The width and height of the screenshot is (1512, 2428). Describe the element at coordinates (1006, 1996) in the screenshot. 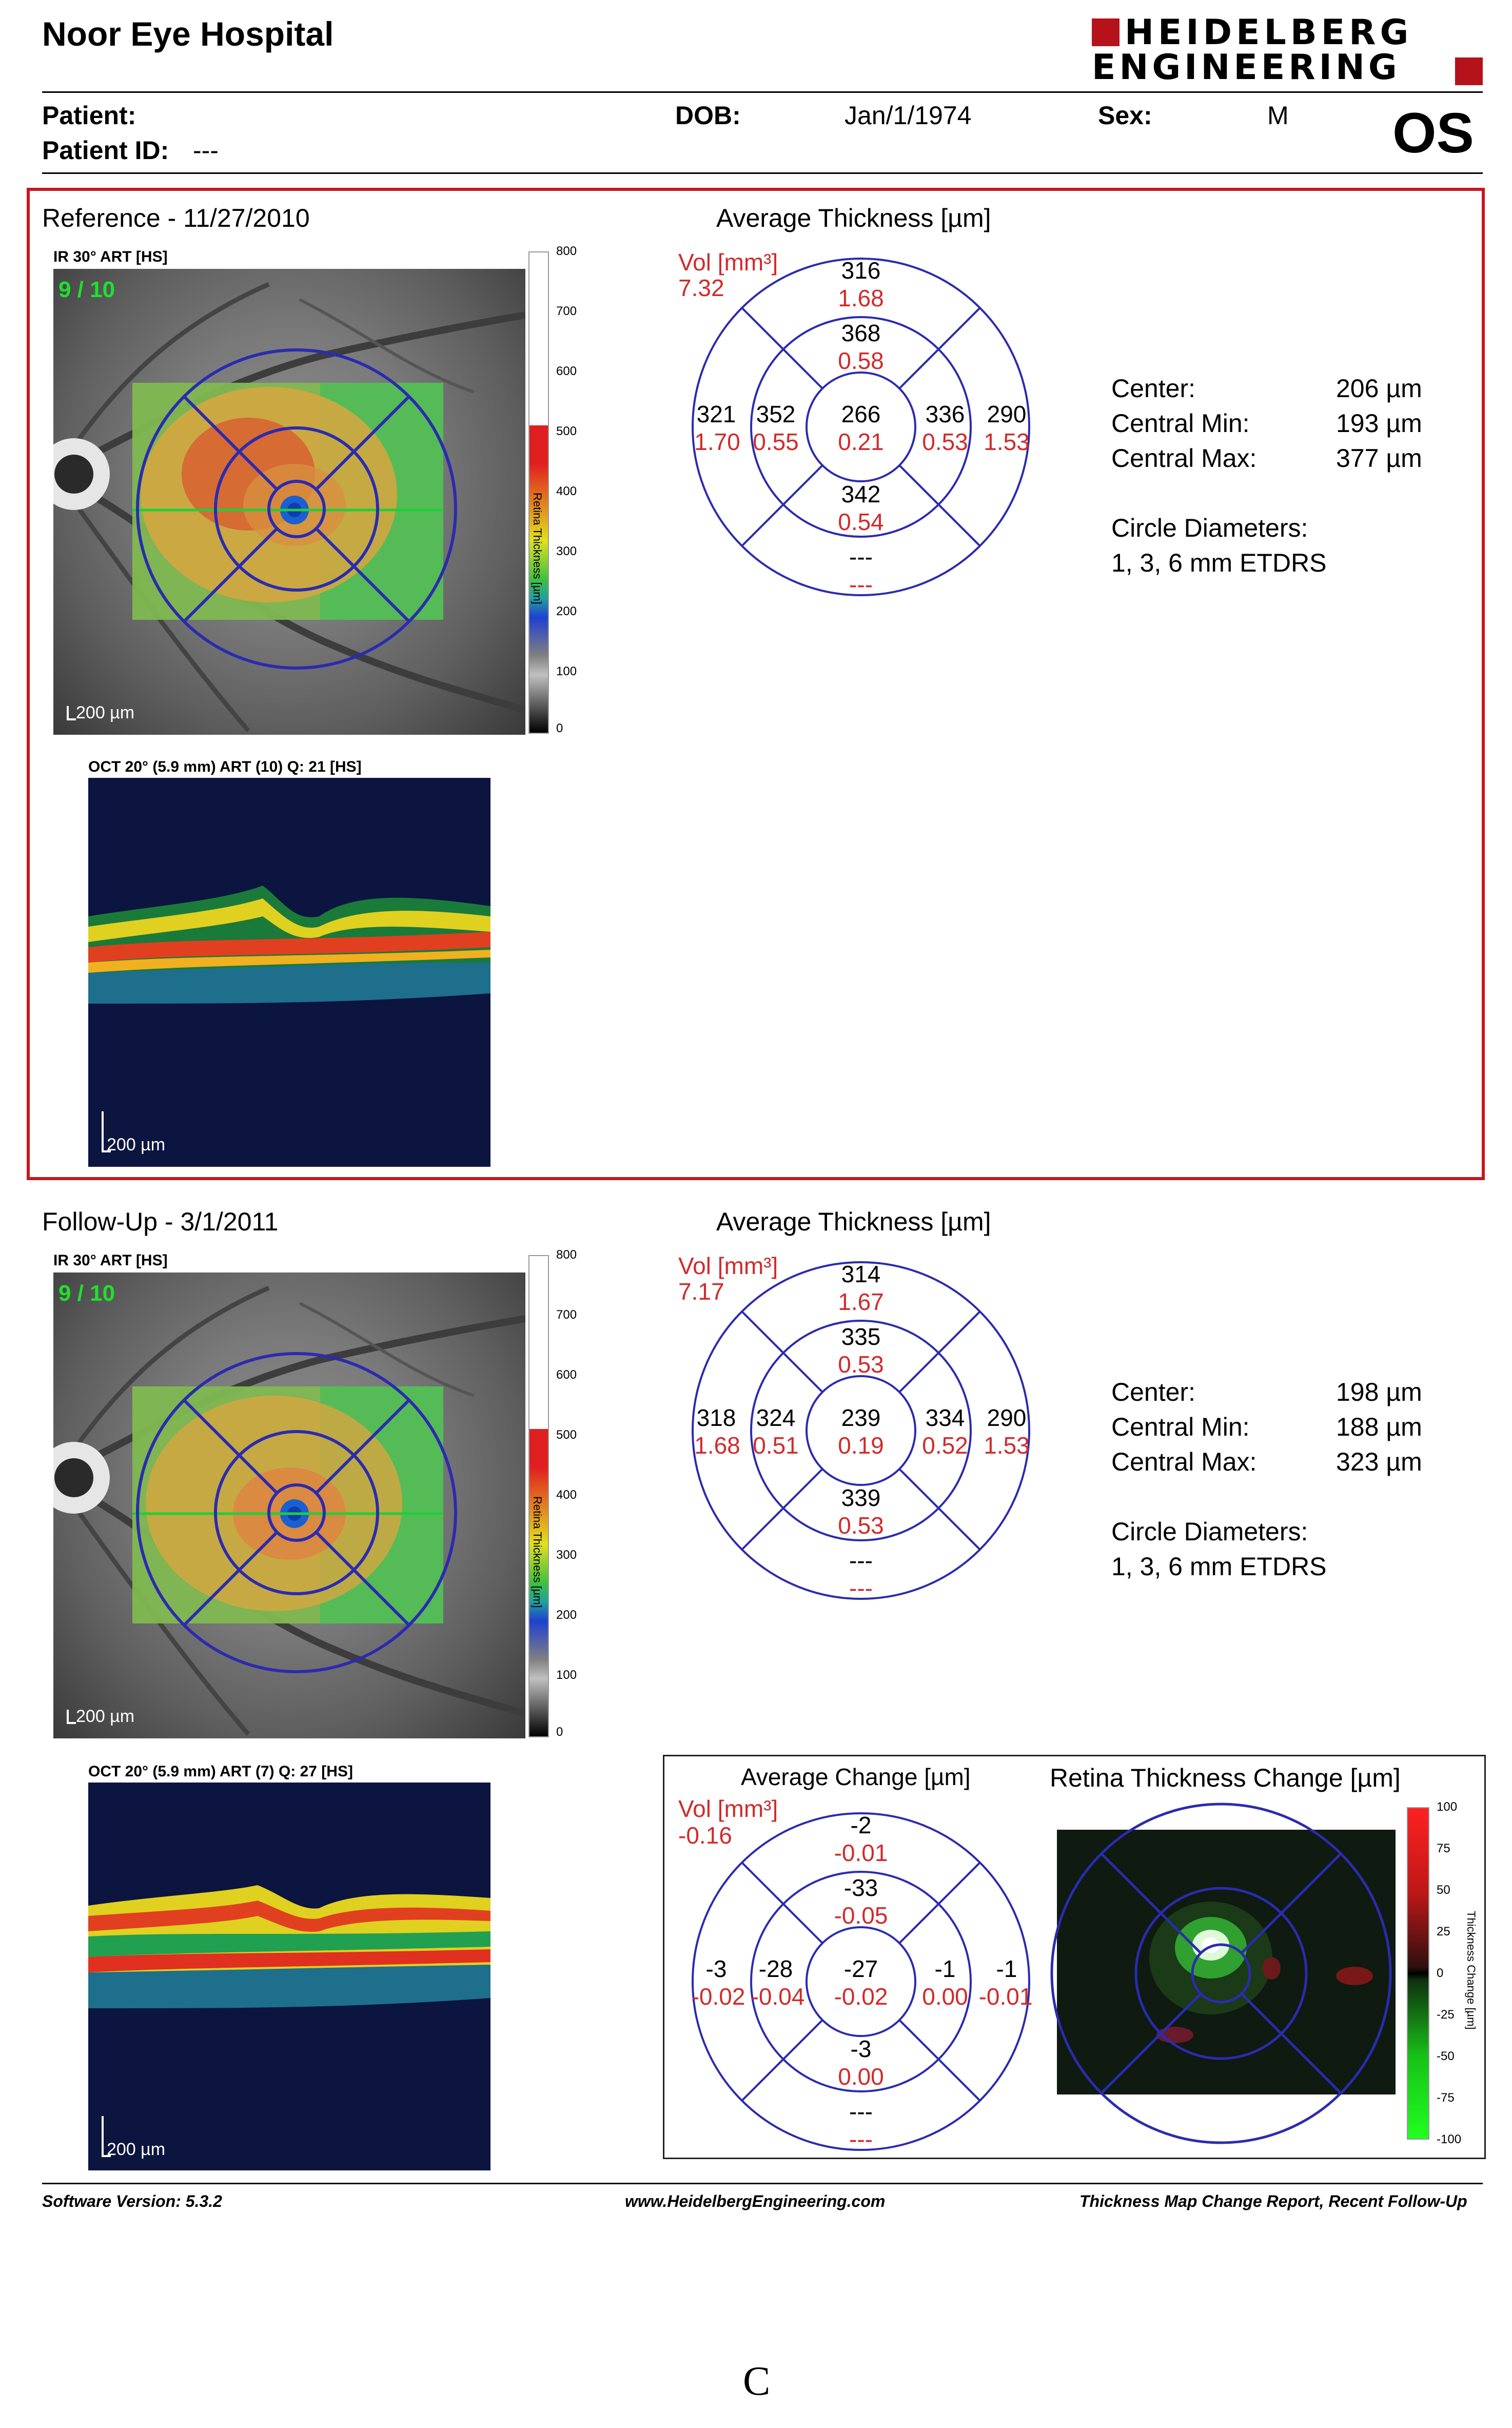

I see `outer-right-volume: -0.01` at that location.